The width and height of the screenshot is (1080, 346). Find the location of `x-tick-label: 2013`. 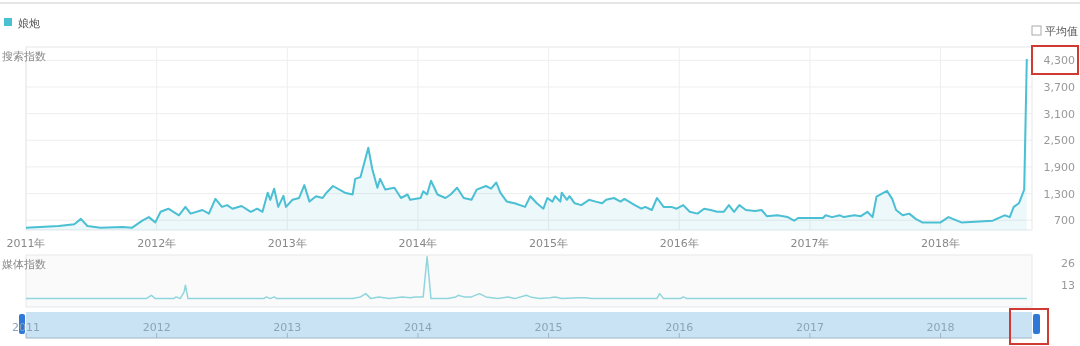

x-tick-label: 2013 is located at coordinates (287, 327).